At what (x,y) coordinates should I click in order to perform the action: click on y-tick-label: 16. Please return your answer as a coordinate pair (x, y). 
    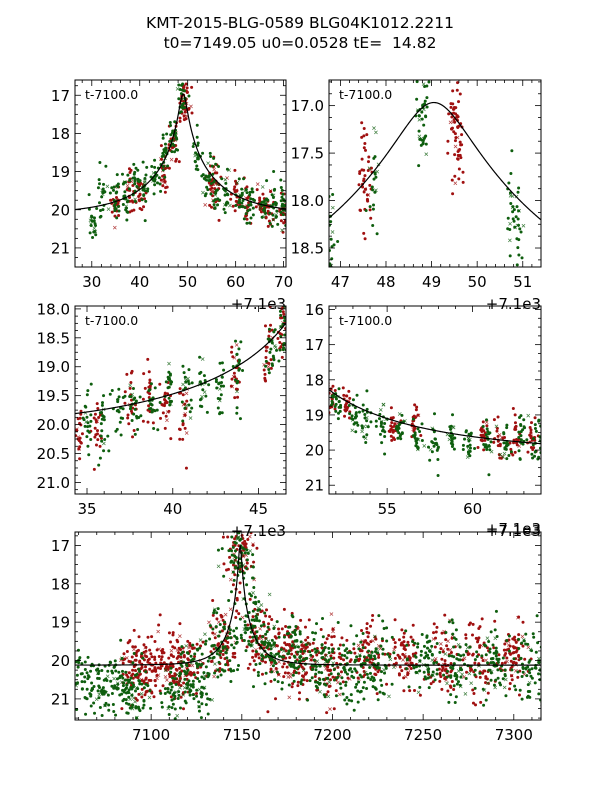
    Looking at the image, I should click on (314, 310).